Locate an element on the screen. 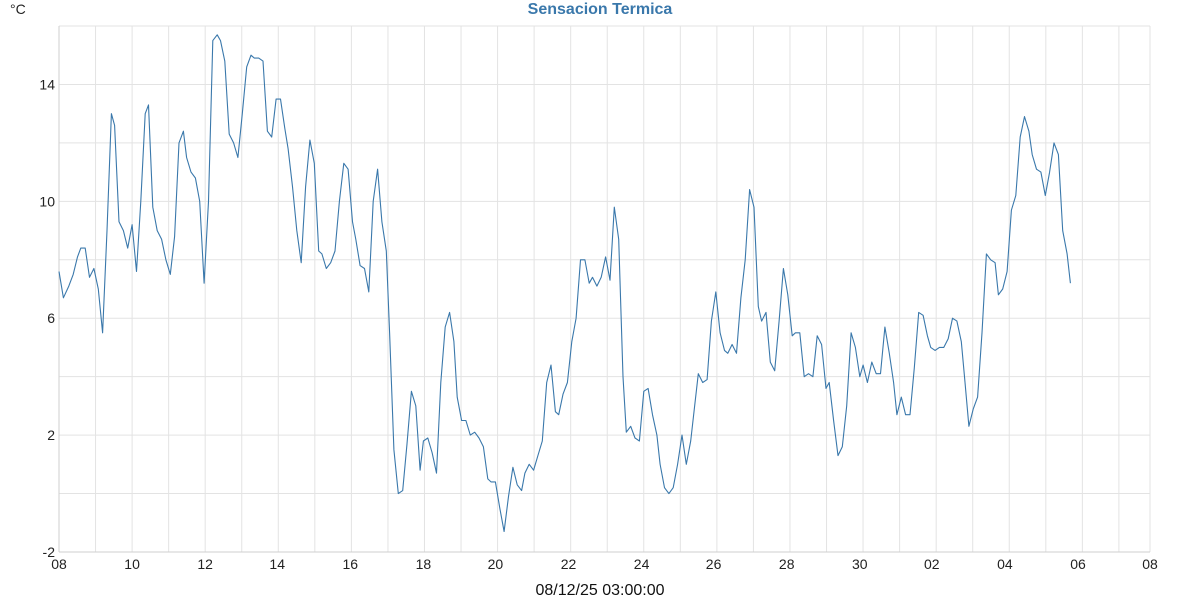 This screenshot has height=600, width=1200. x-tick-label: 18 is located at coordinates (424, 564).